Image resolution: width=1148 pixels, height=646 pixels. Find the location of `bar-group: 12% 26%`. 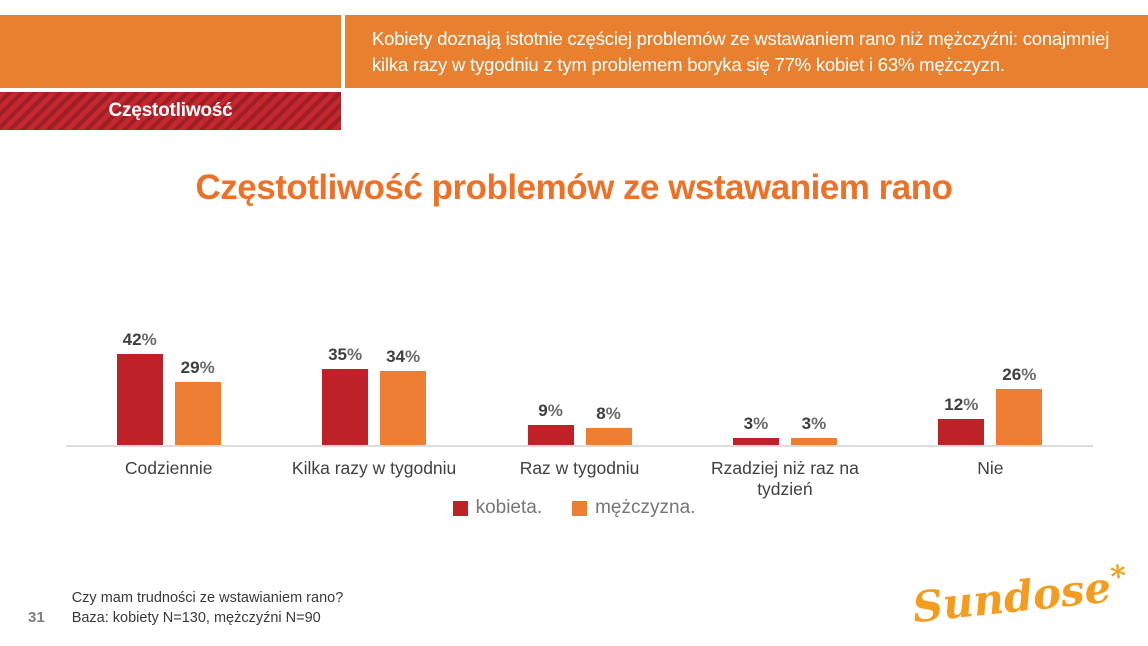

bar-group: 12% 26% is located at coordinates (990, 405).